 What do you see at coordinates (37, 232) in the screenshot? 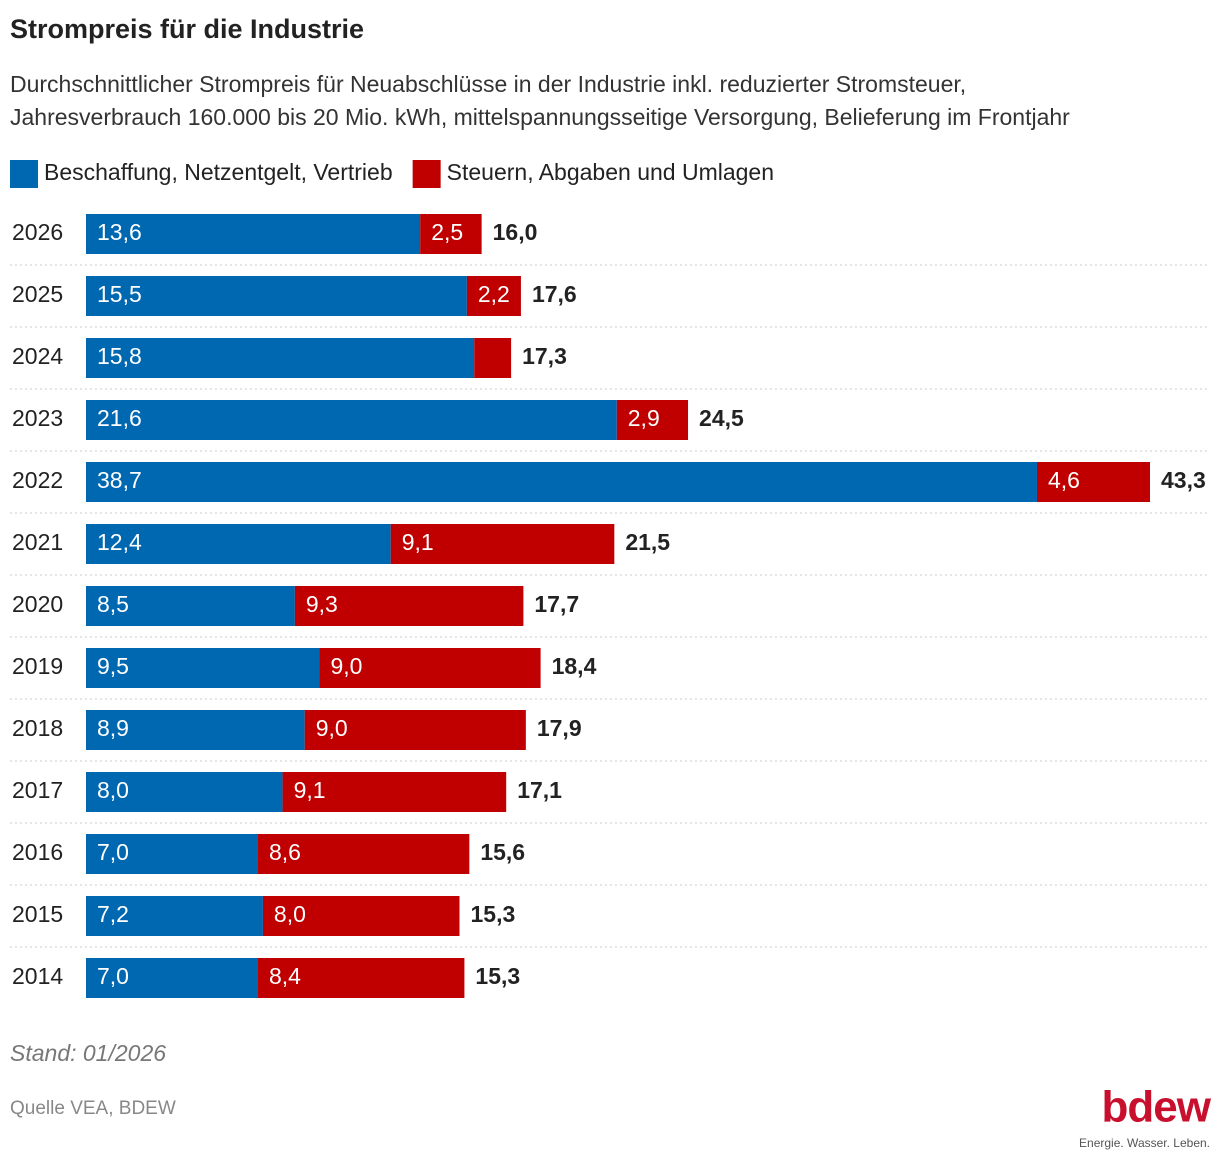
I see `y-tick-label: 2026` at bounding box center [37, 232].